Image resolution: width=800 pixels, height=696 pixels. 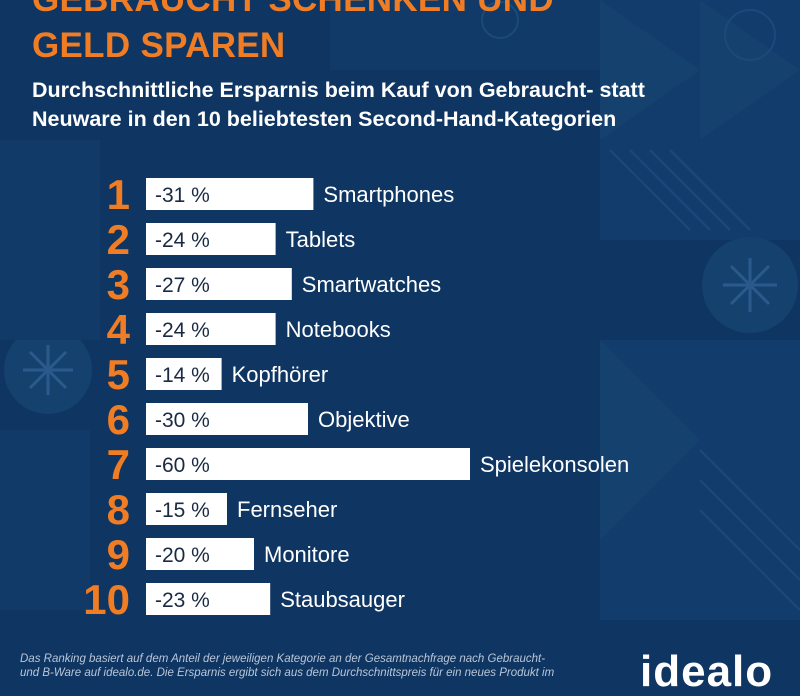 What do you see at coordinates (307, 554) in the screenshot?
I see `category-label: Monitore` at bounding box center [307, 554].